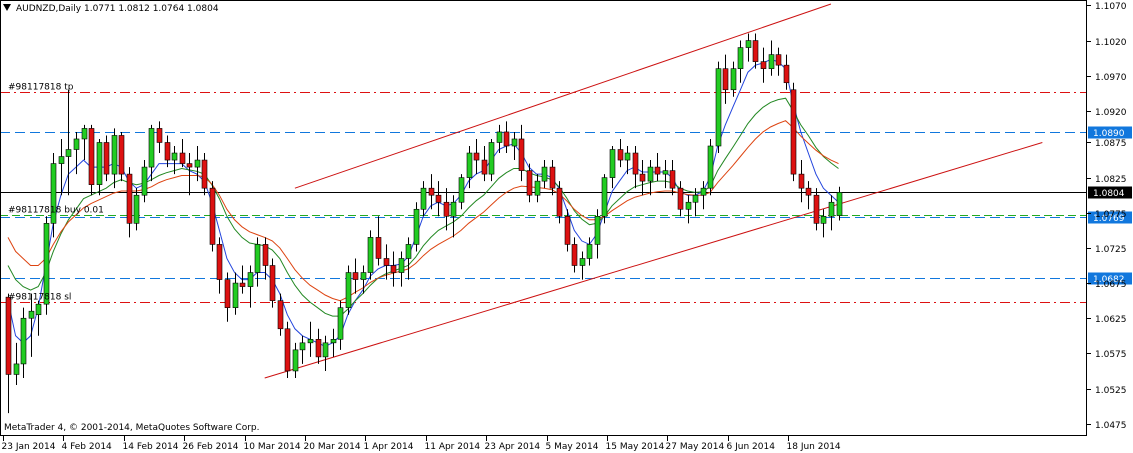 The height and width of the screenshot is (453, 1133). Describe the element at coordinates (7, 7) in the screenshot. I see `header-triangle-icon` at that location.